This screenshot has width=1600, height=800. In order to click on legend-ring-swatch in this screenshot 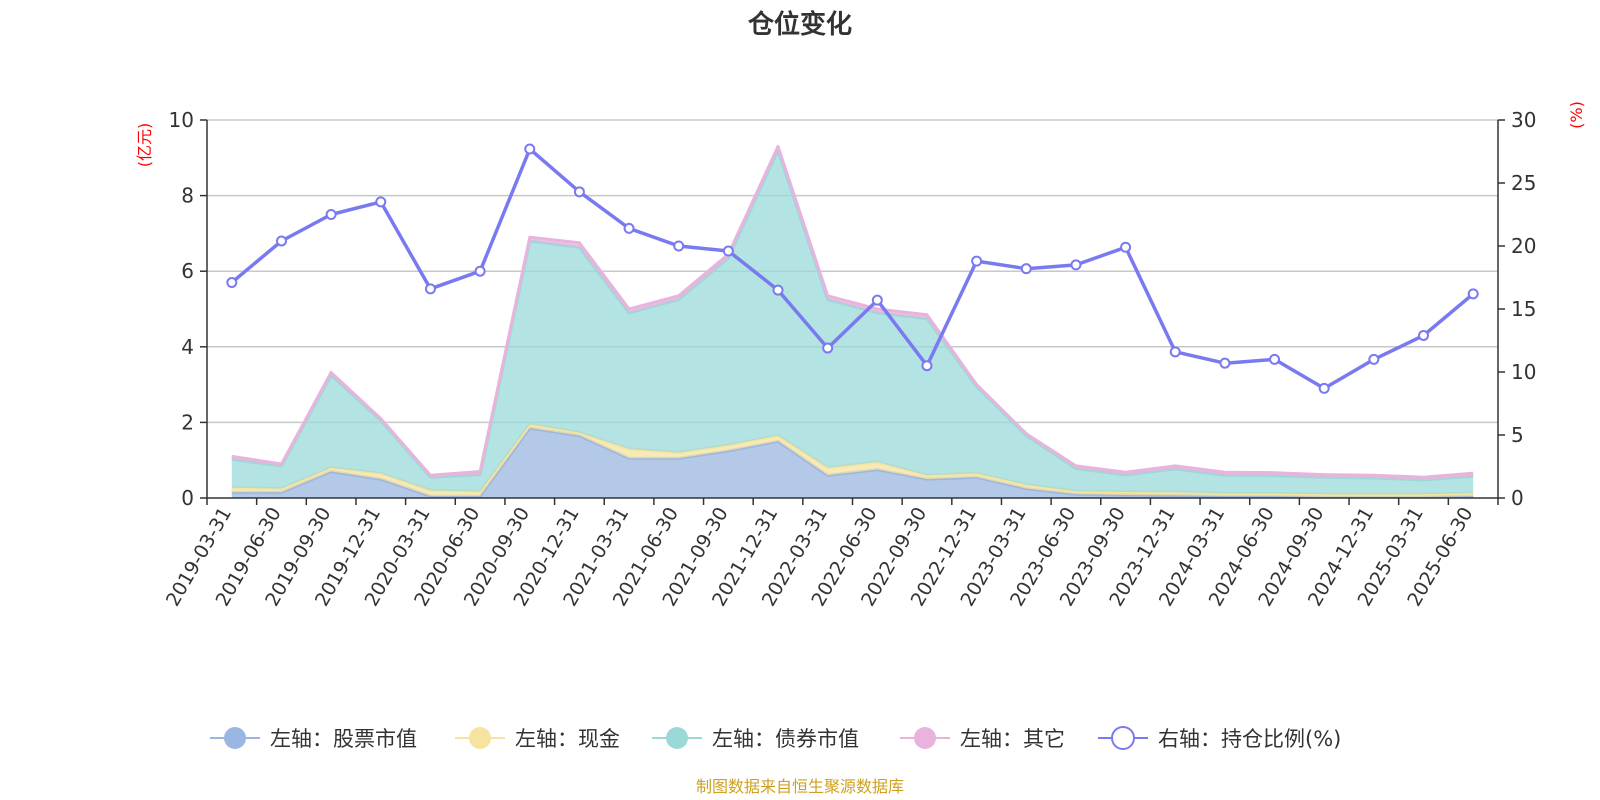, I will do `click(1123, 738)`.